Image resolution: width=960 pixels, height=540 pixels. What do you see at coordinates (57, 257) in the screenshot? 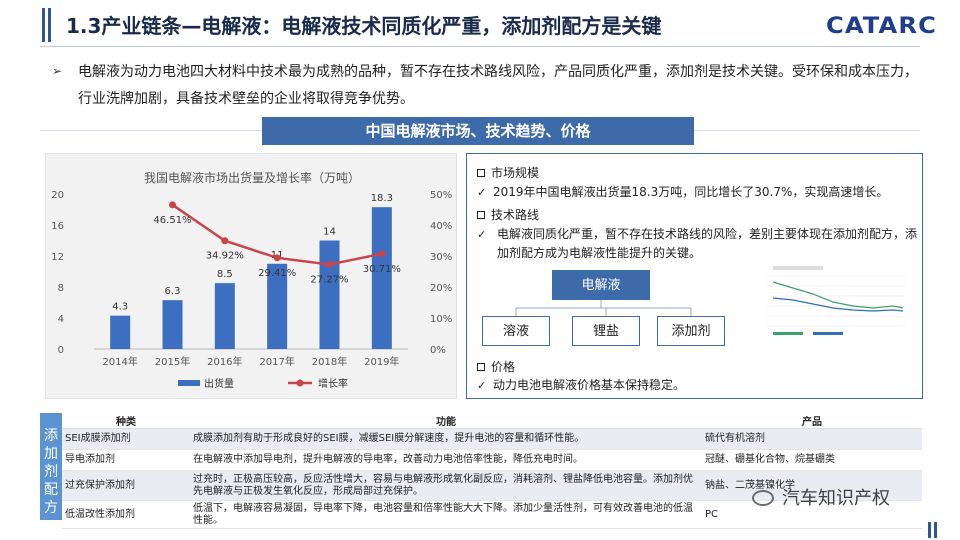
I see `left-axis-tick-label: 12` at bounding box center [57, 257].